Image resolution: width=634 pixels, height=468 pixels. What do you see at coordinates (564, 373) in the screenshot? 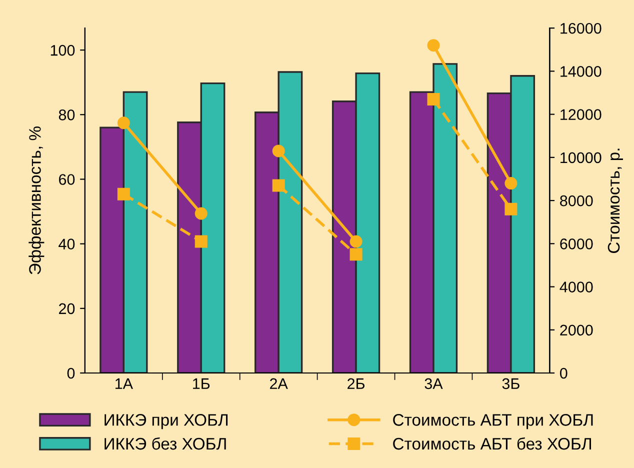
I see `y2-tick-label: 0` at bounding box center [564, 373].